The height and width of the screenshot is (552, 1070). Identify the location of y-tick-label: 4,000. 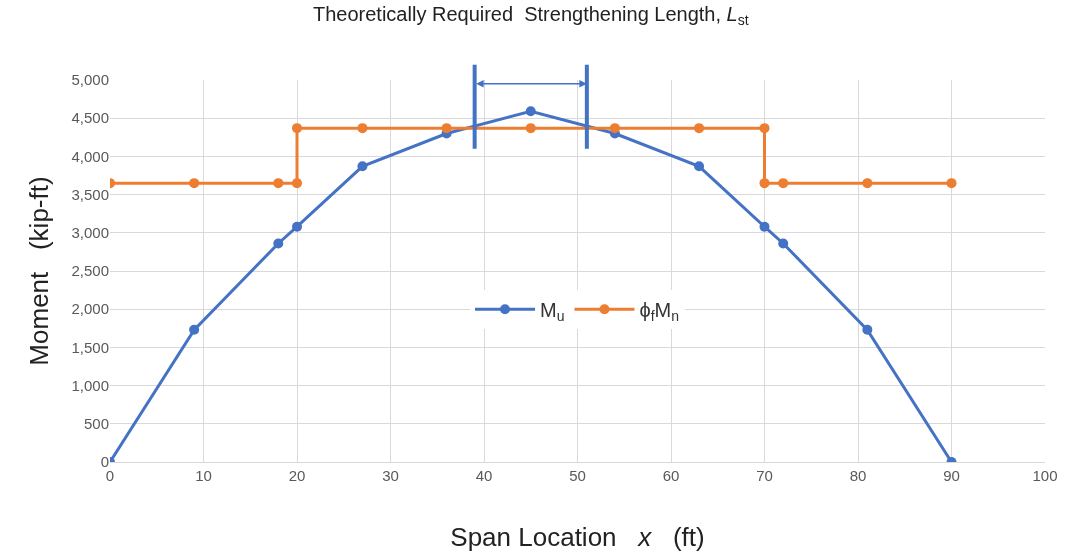
(90, 156).